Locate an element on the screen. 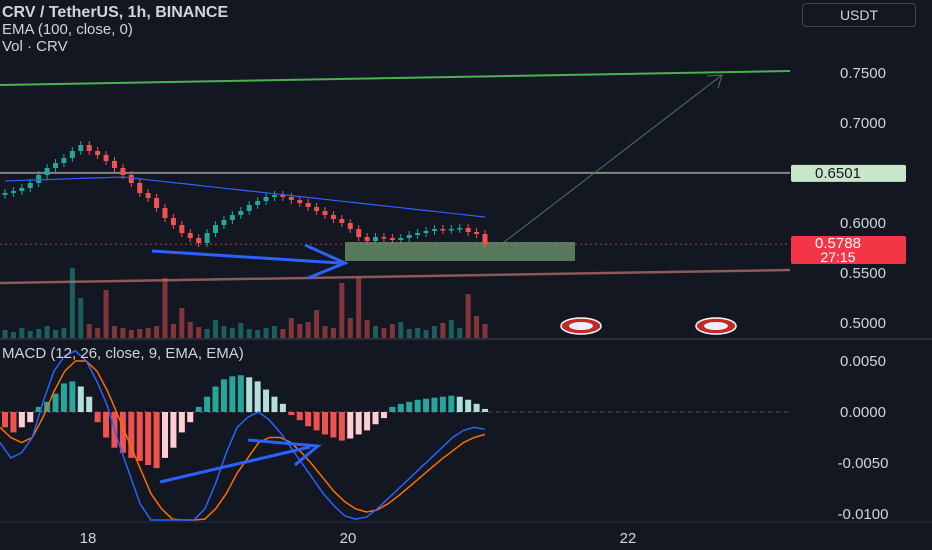  macd-legend: MACD (12, 26, close, 9, EMA, EMA) is located at coordinates (123, 353).